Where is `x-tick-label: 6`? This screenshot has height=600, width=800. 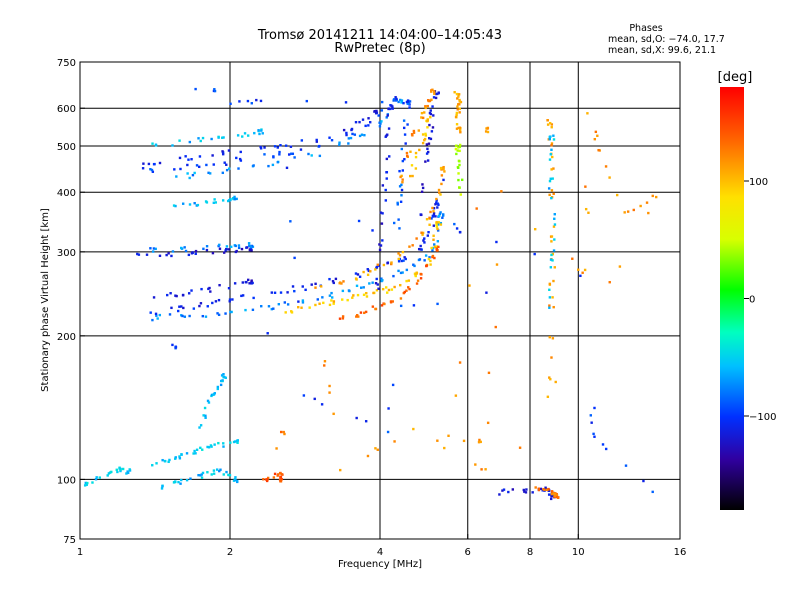 x-tick-label: 6 is located at coordinates (468, 552).